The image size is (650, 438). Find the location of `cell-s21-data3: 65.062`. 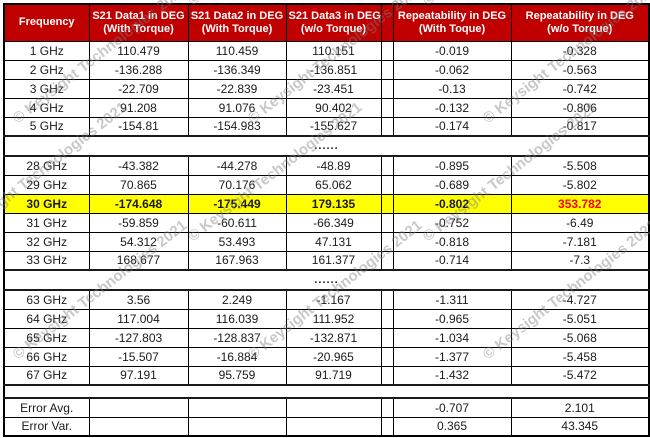

cell-s21-data3: 65.062 is located at coordinates (333, 184).